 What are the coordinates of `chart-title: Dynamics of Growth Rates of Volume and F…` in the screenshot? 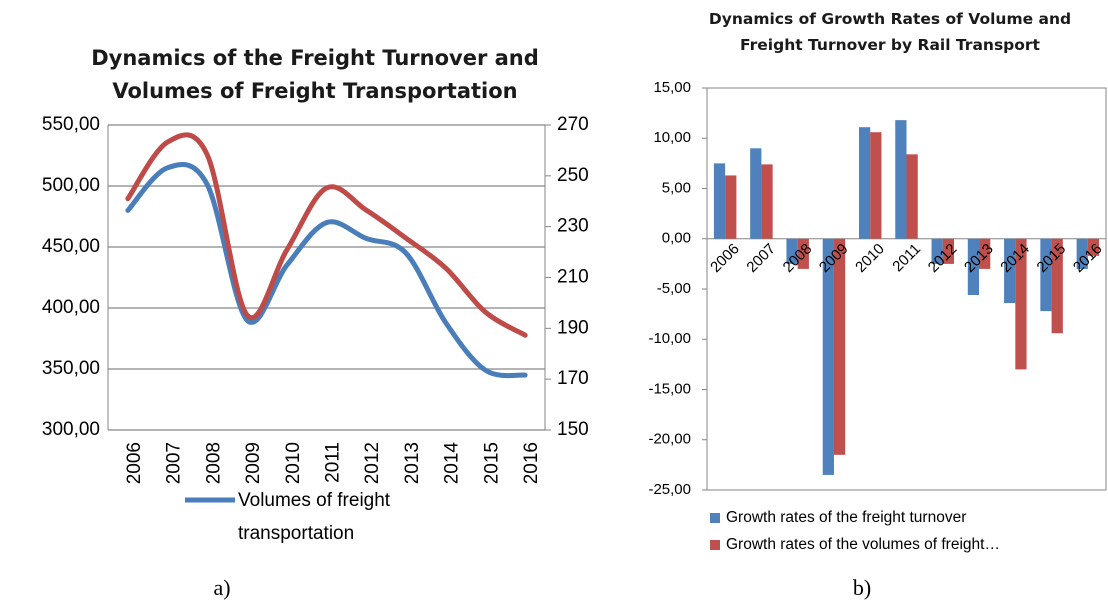 It's located at (890, 32).